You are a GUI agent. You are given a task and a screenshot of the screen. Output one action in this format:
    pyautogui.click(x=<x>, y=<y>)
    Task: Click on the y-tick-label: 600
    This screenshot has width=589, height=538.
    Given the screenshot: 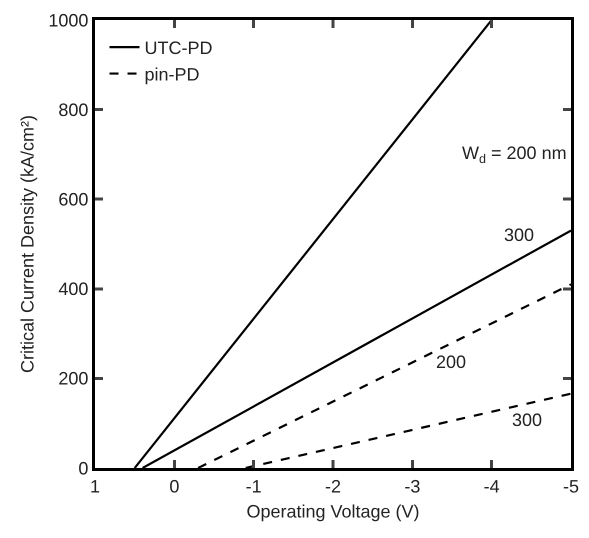 What is the action you would take?
    pyautogui.click(x=73, y=200)
    